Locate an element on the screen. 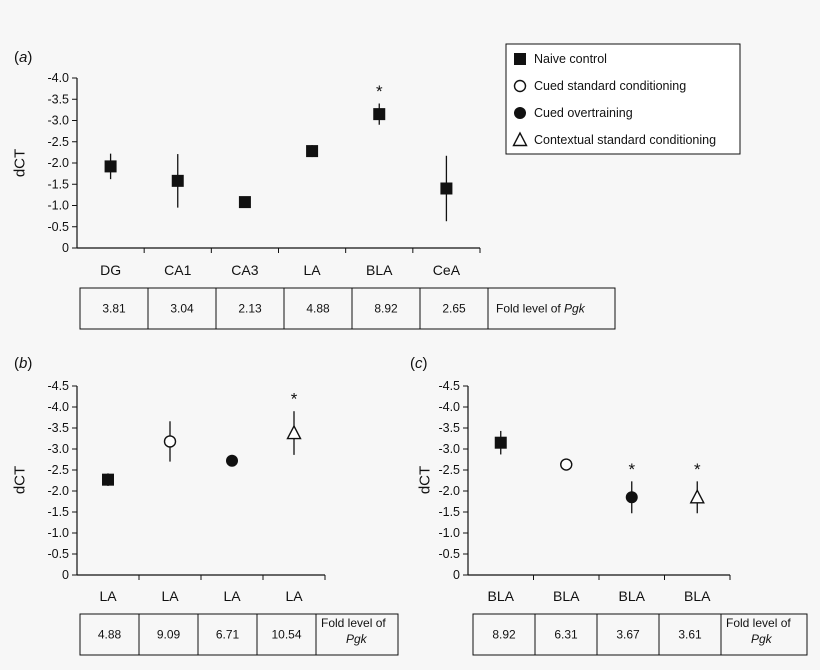  table-cell: 6.71 is located at coordinates (228, 635).